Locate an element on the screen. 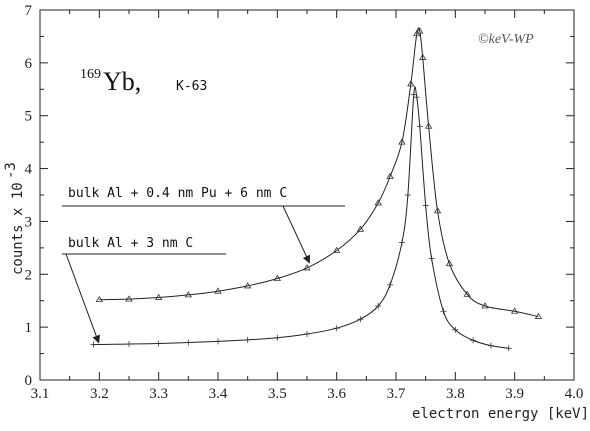 Image resolution: width=590 pixels, height=431 pixels. y-tick-label: 2 is located at coordinates (29, 275).